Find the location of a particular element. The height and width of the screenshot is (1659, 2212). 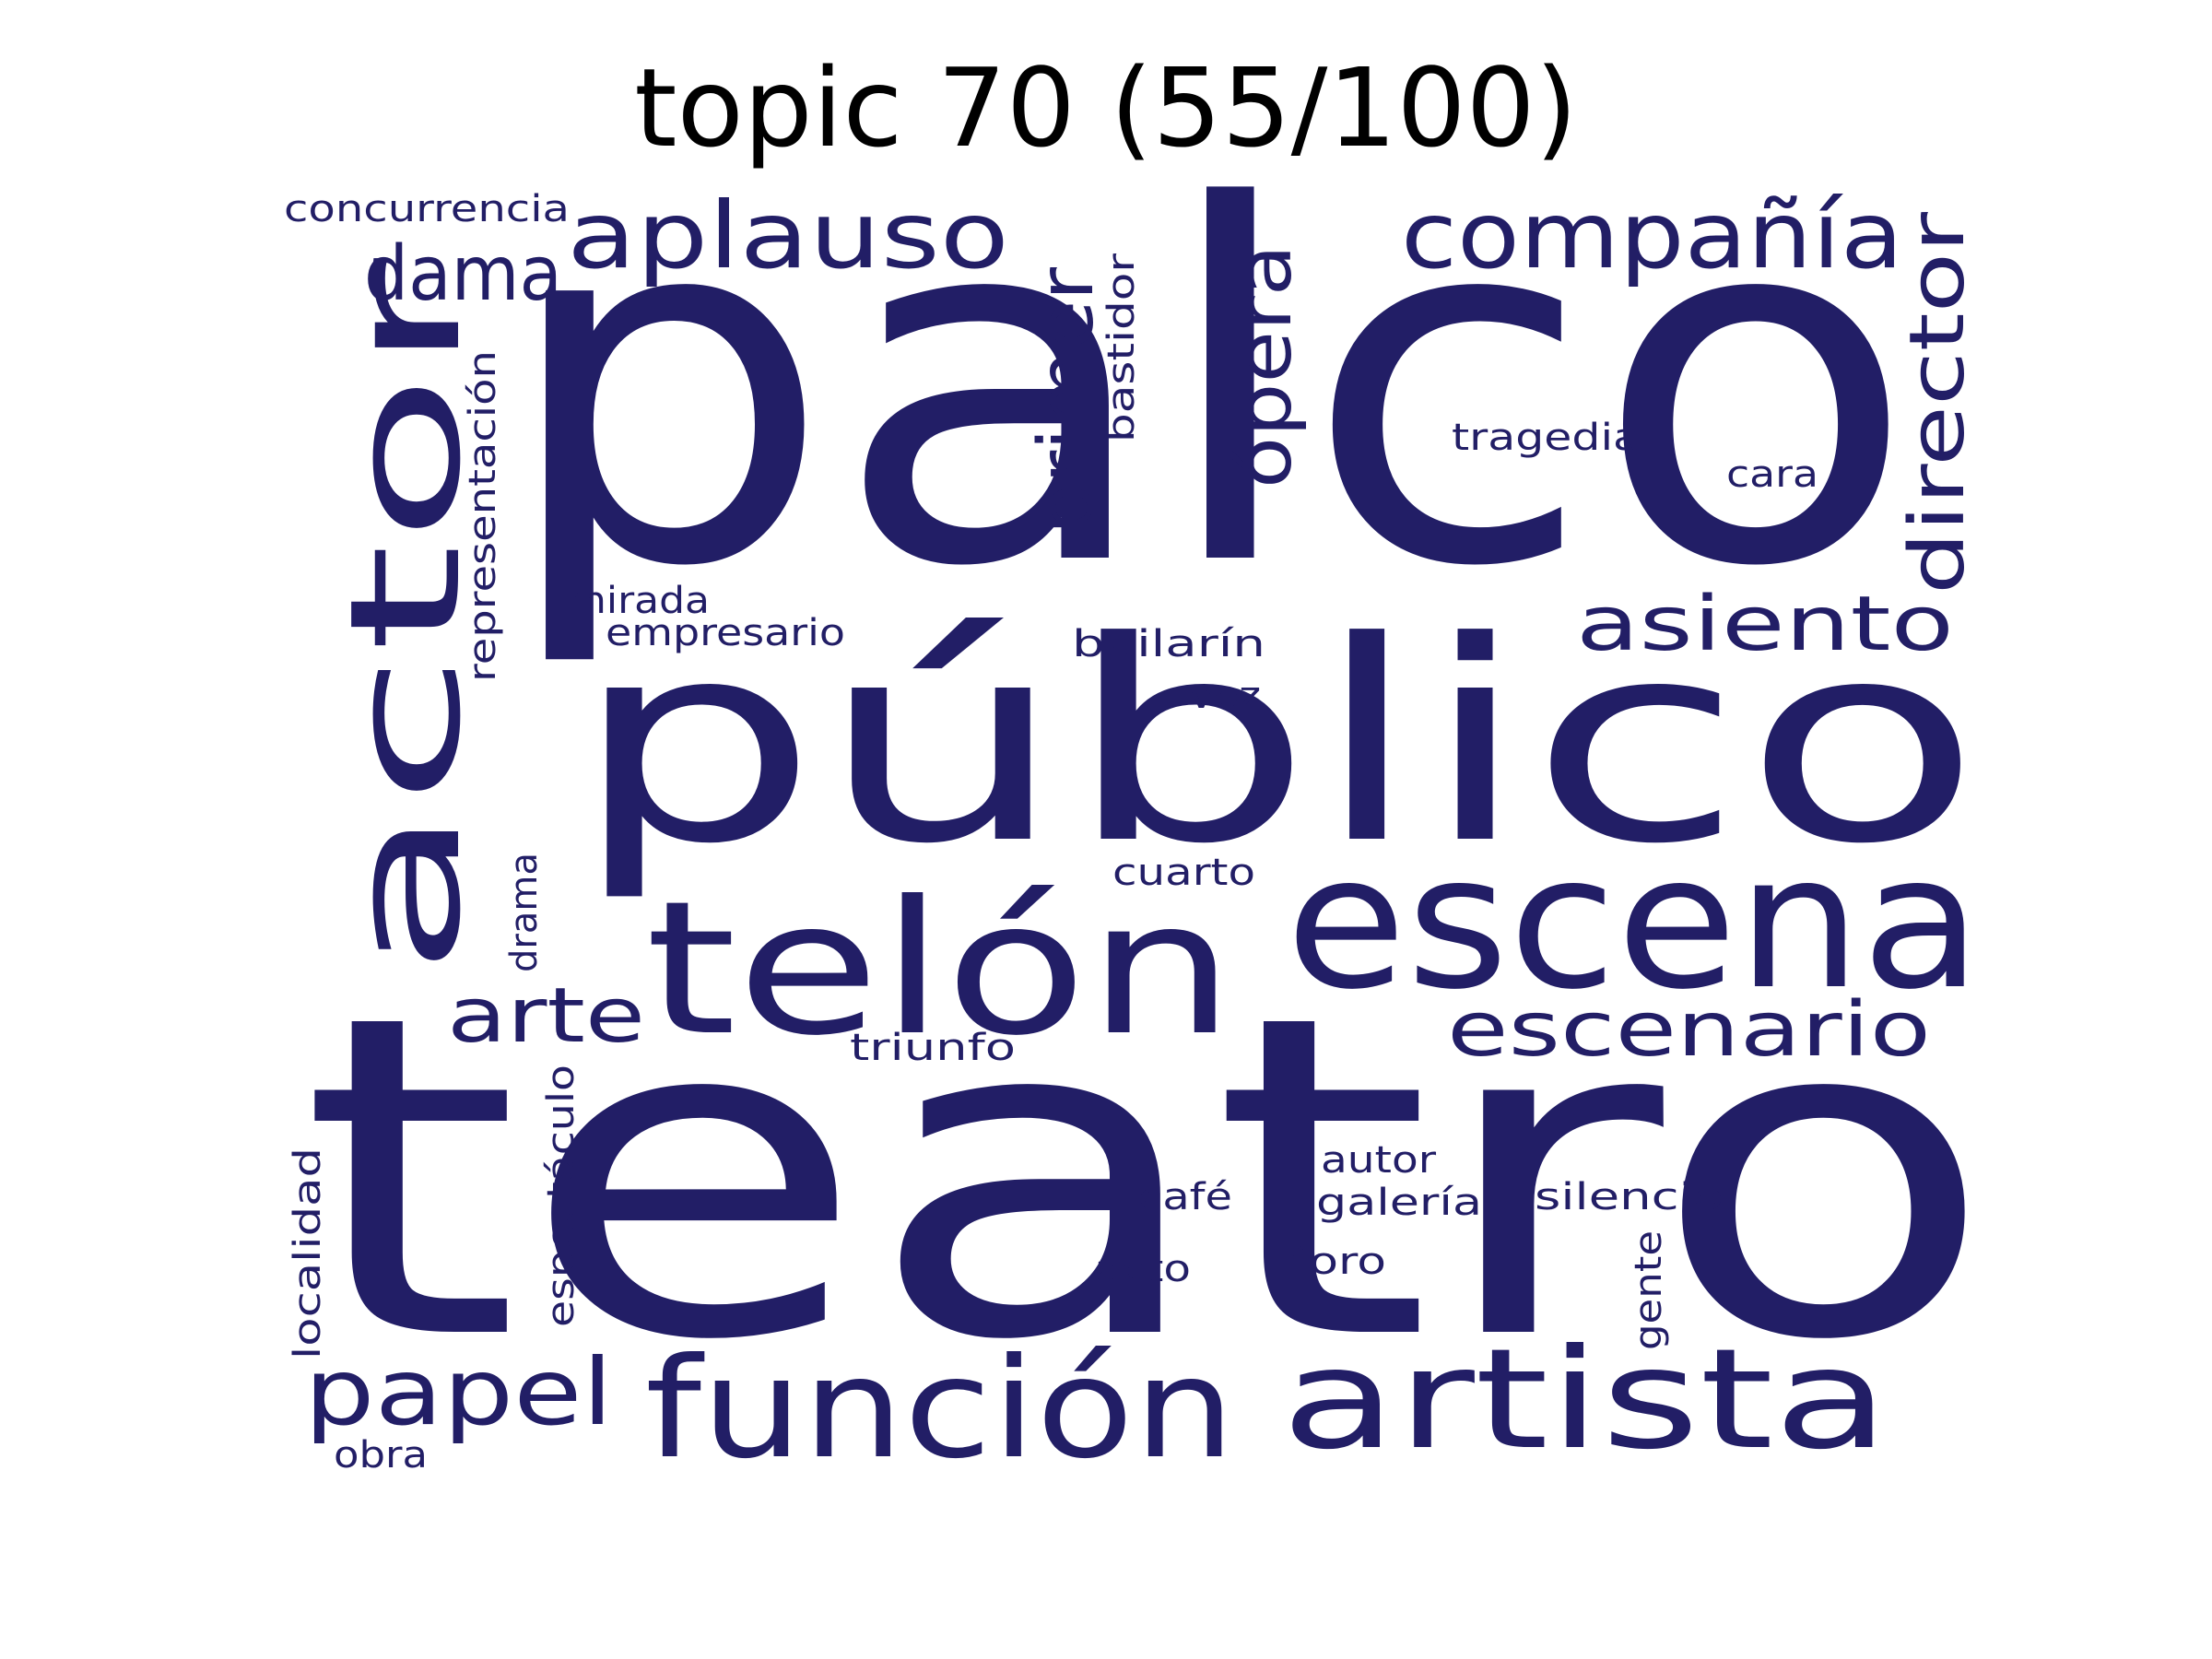

word-acto: acto is located at coordinates (1142, 1269).